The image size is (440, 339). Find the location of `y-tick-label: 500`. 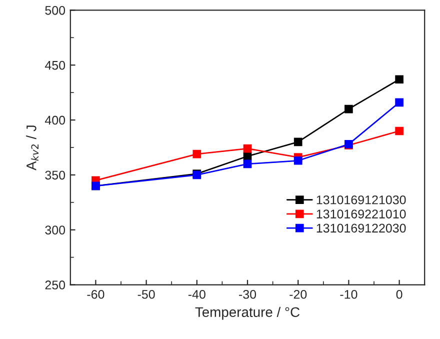

y-tick-label: 500 is located at coordinates (55, 10).